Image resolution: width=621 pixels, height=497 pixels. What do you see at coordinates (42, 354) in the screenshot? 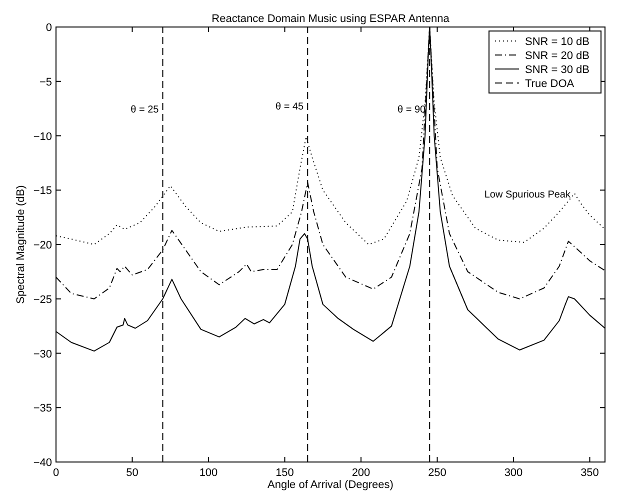
I see `y-tick-label: −30` at bounding box center [42, 354].